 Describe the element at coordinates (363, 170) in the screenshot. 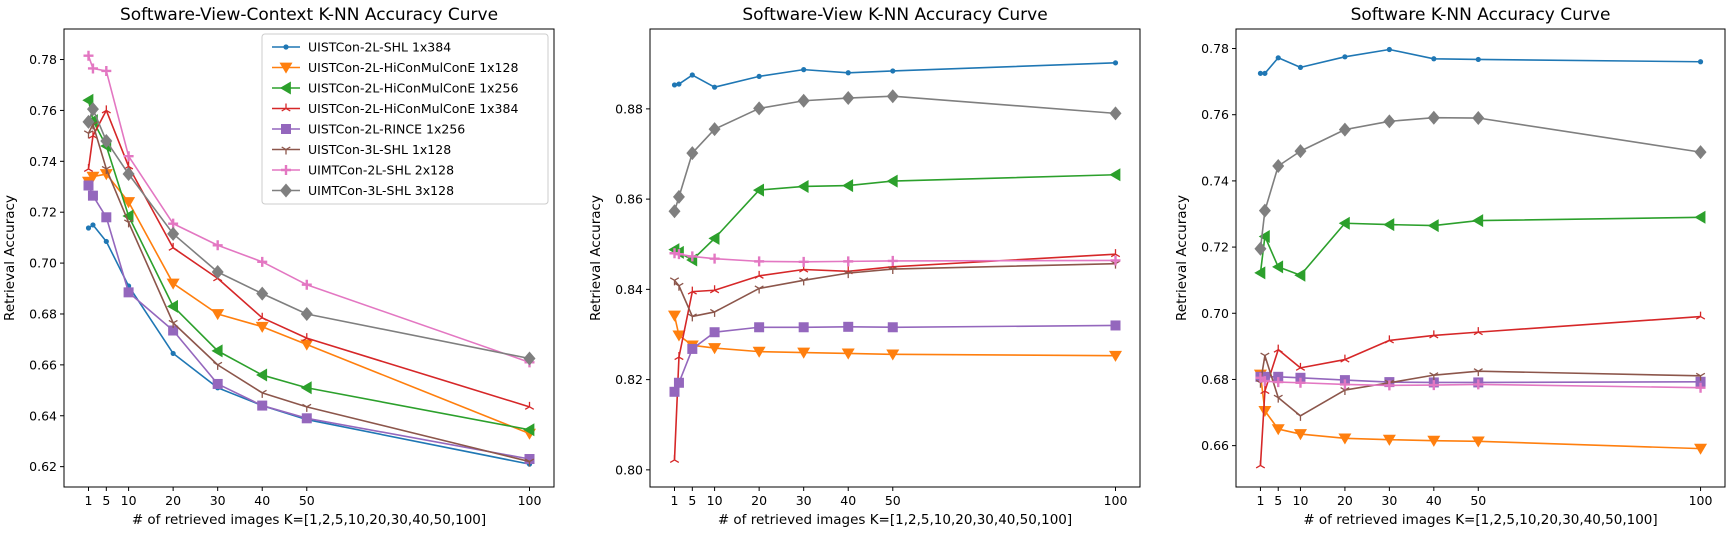

I see `legend-entry: UIMTCon-2L-SHL 2x128` at that location.